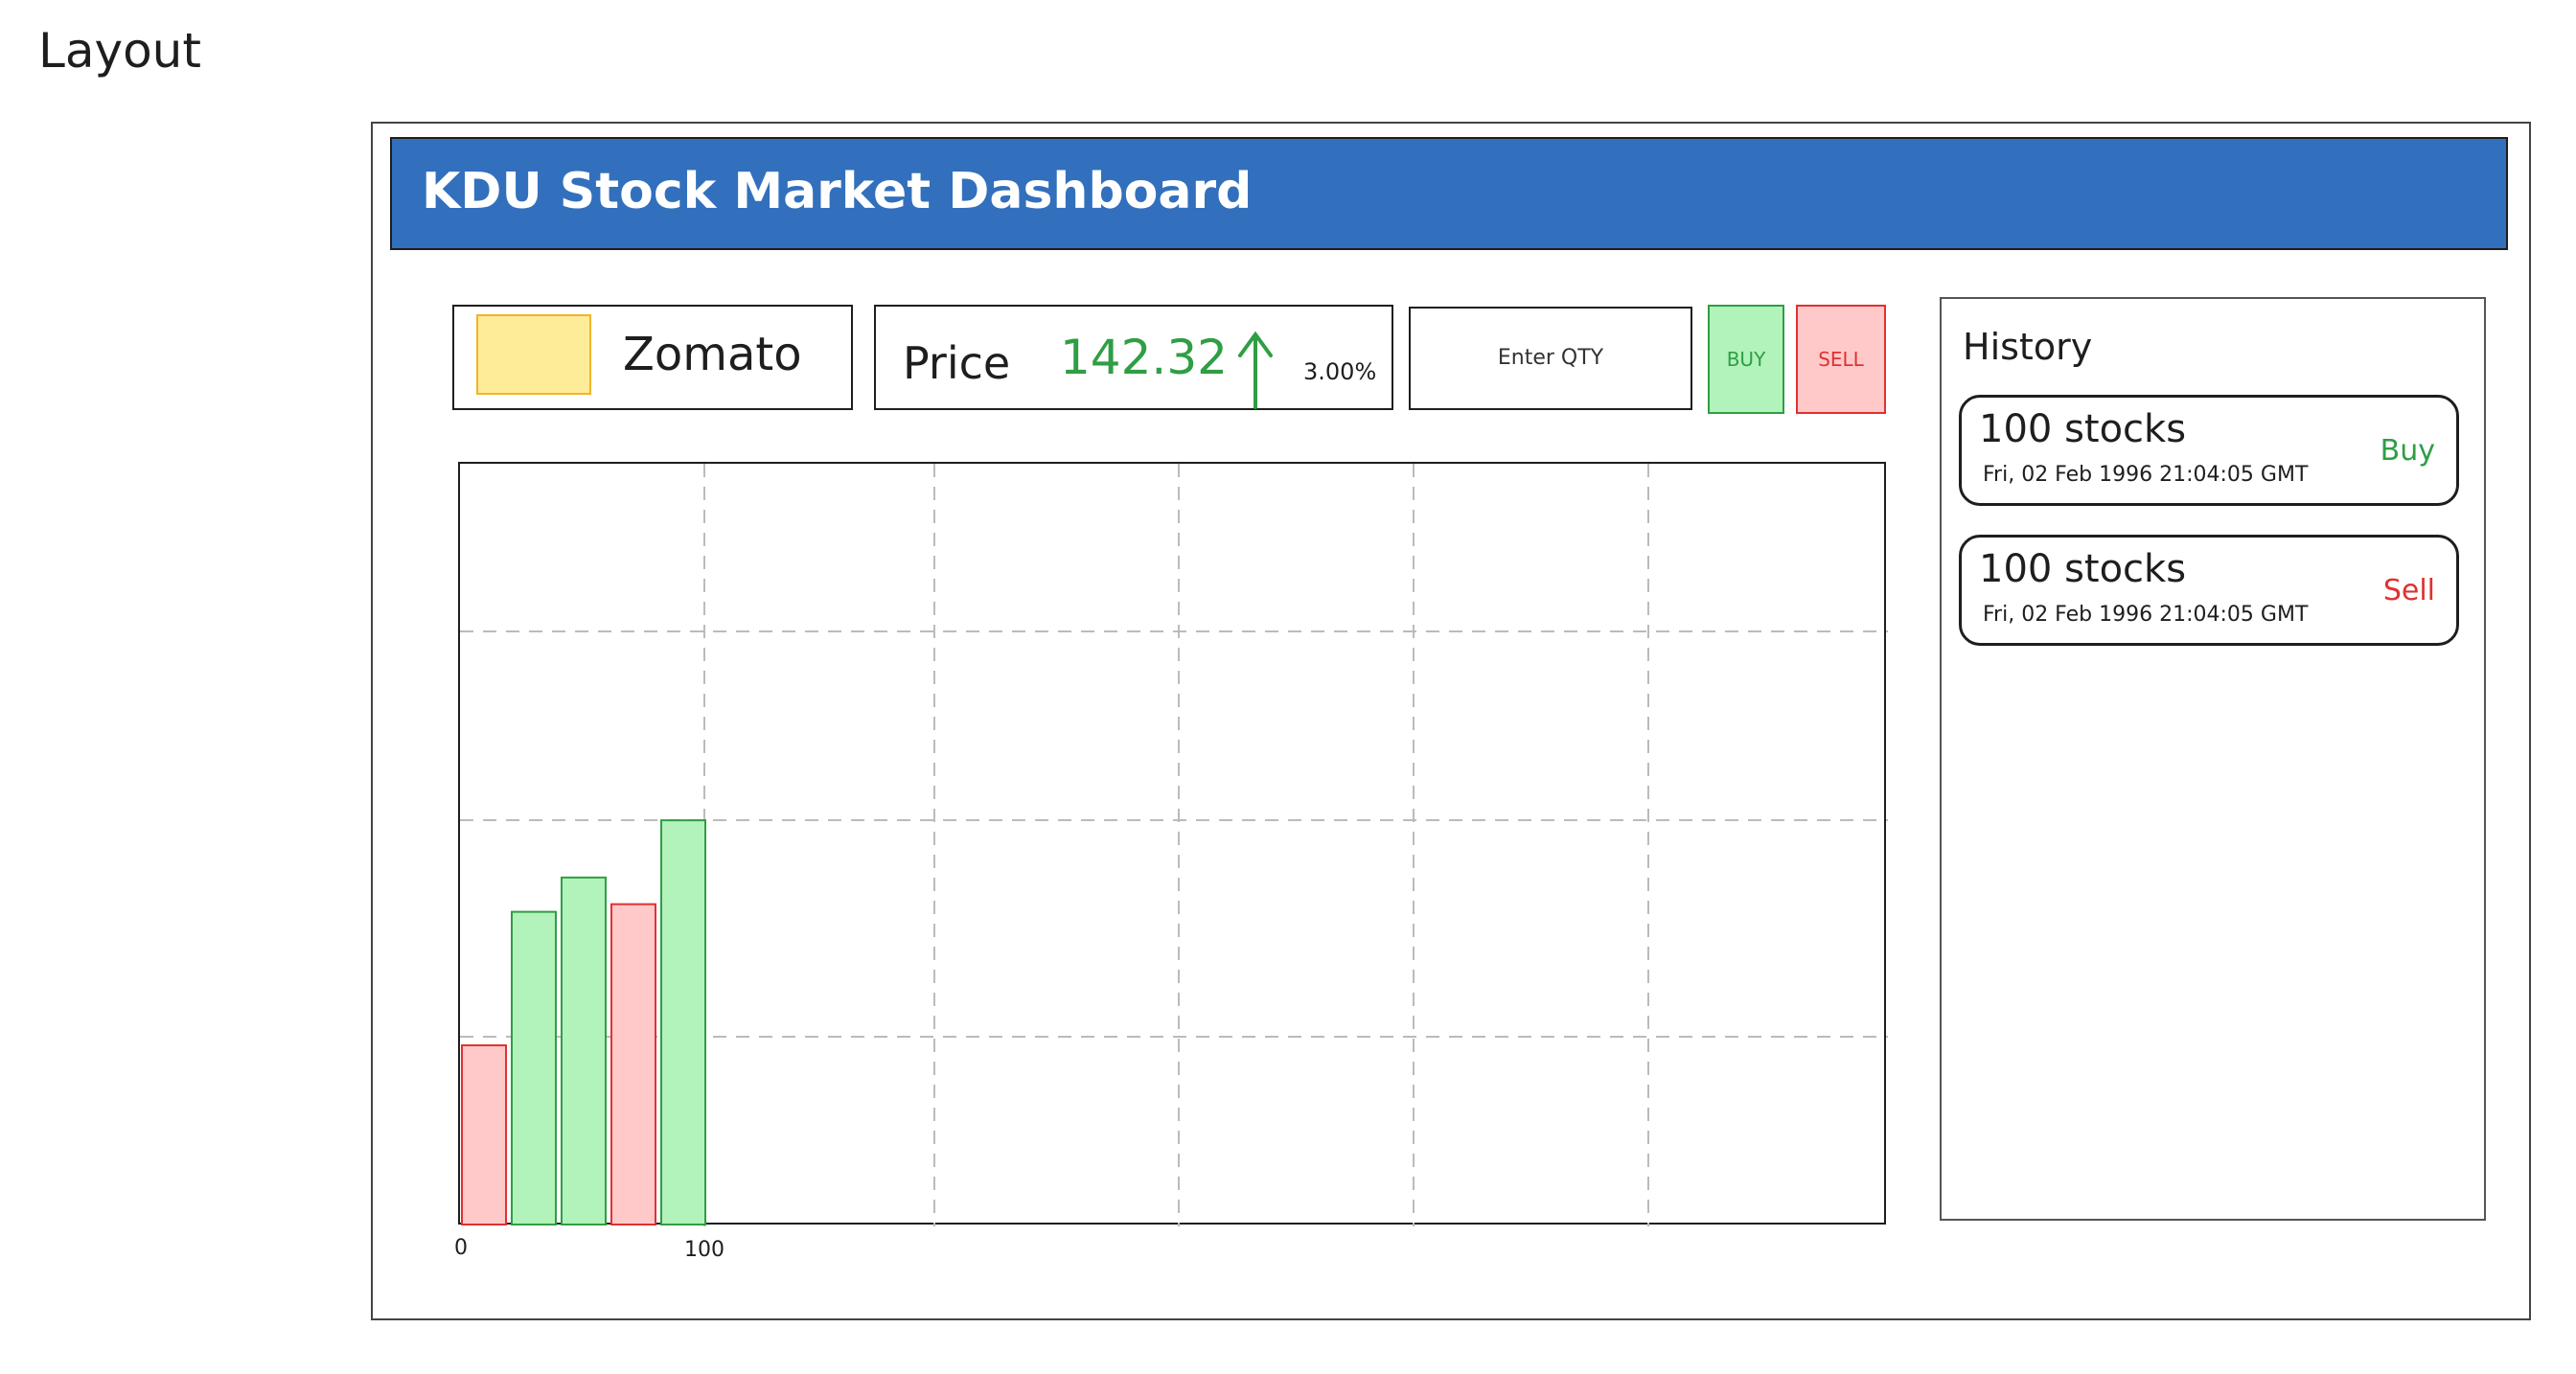 The image size is (2576, 1374). I want to click on stock-color-swatch, so click(533, 355).